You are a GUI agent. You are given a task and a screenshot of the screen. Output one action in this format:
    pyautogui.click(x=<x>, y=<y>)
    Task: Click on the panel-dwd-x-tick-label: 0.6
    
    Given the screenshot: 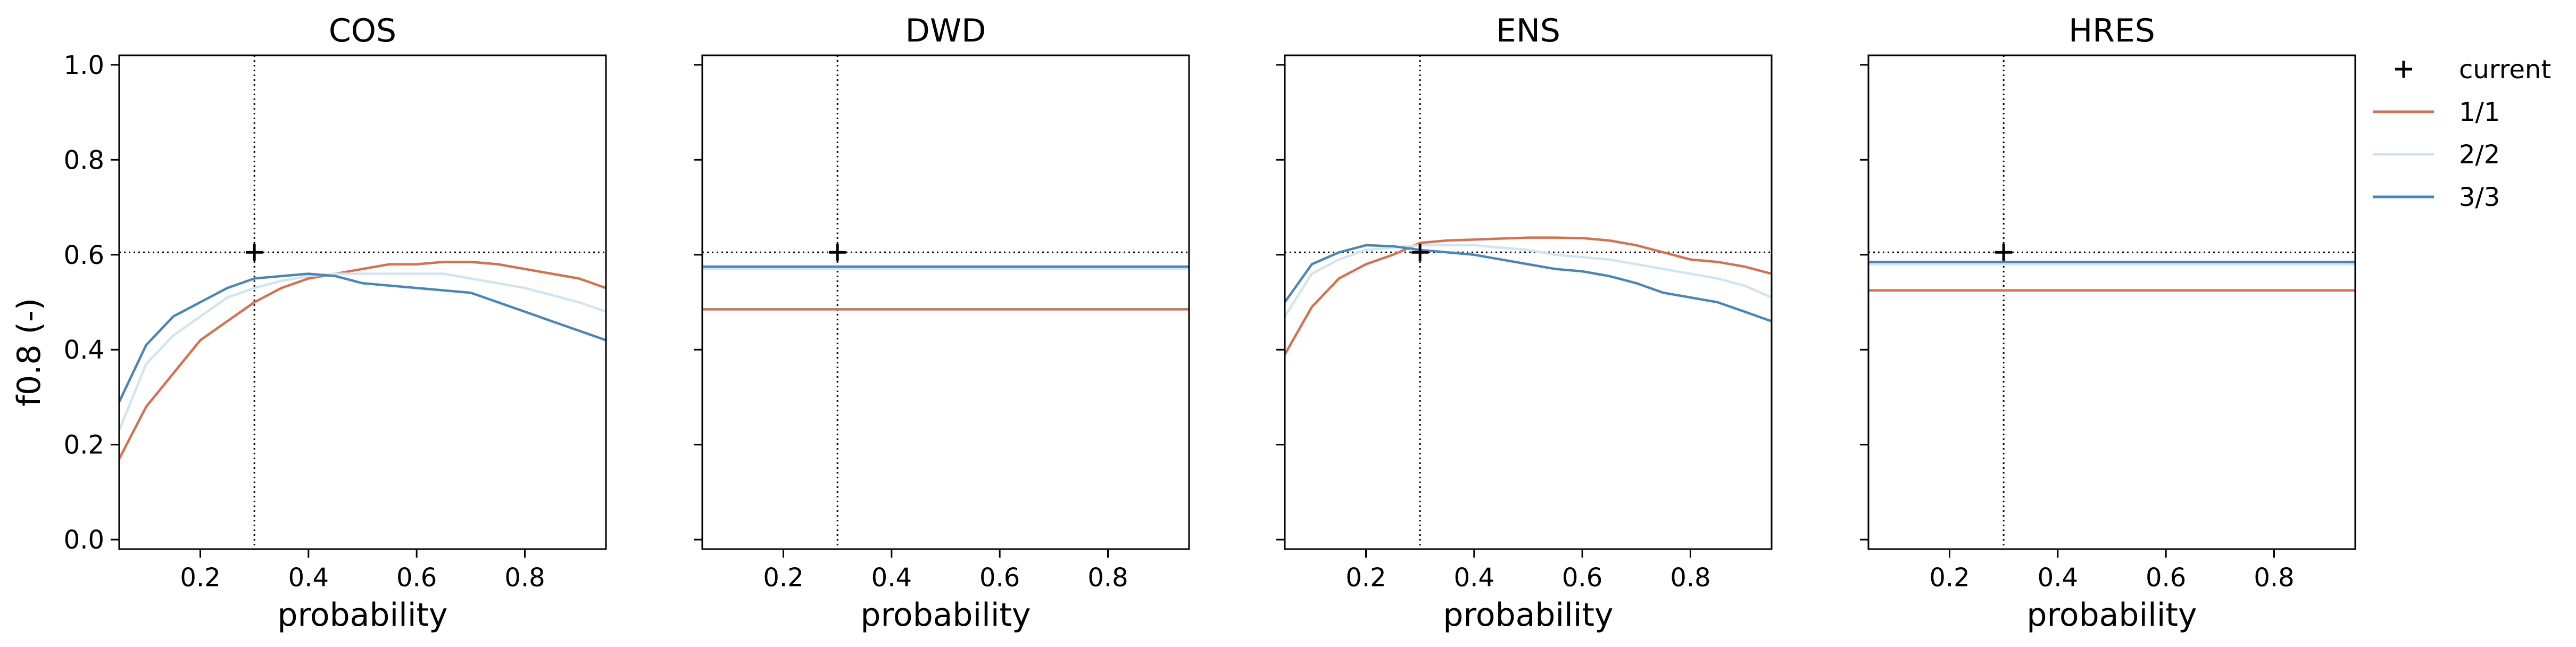 What is the action you would take?
    pyautogui.click(x=999, y=578)
    